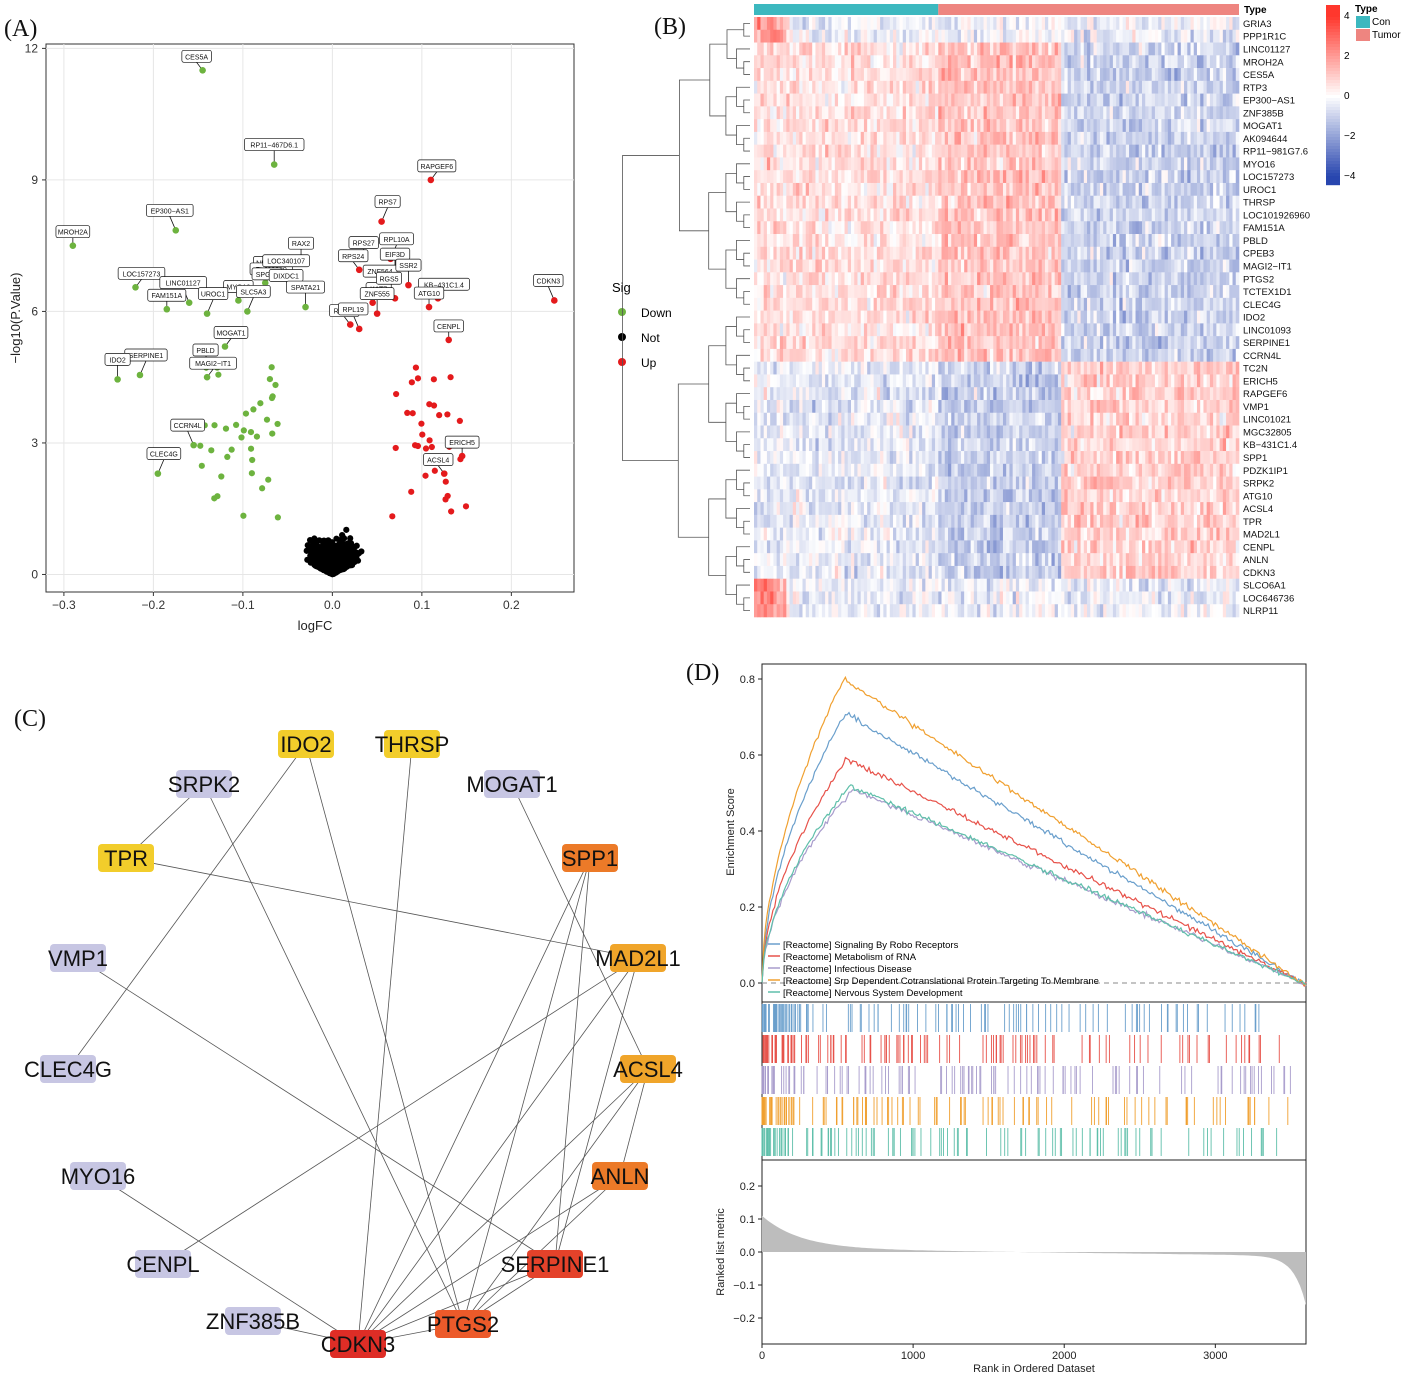 Image resolution: width=1406 pixels, height=1378 pixels. Describe the element at coordinates (243, 605) in the screenshot. I see `x-tick-label: −0.1` at that location.